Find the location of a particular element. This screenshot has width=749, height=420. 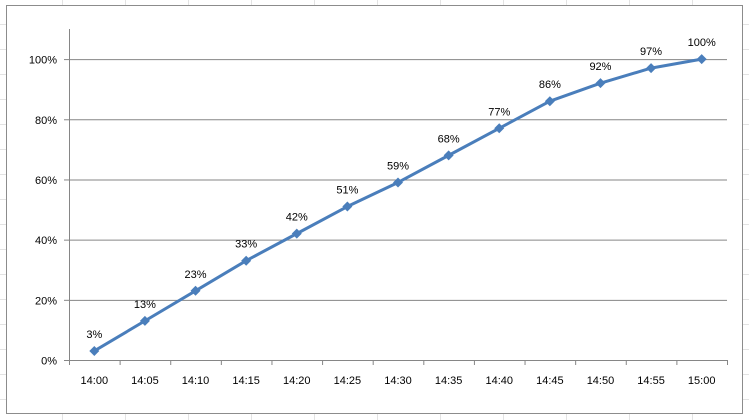

x-tick-label: 14:25 is located at coordinates (348, 381).